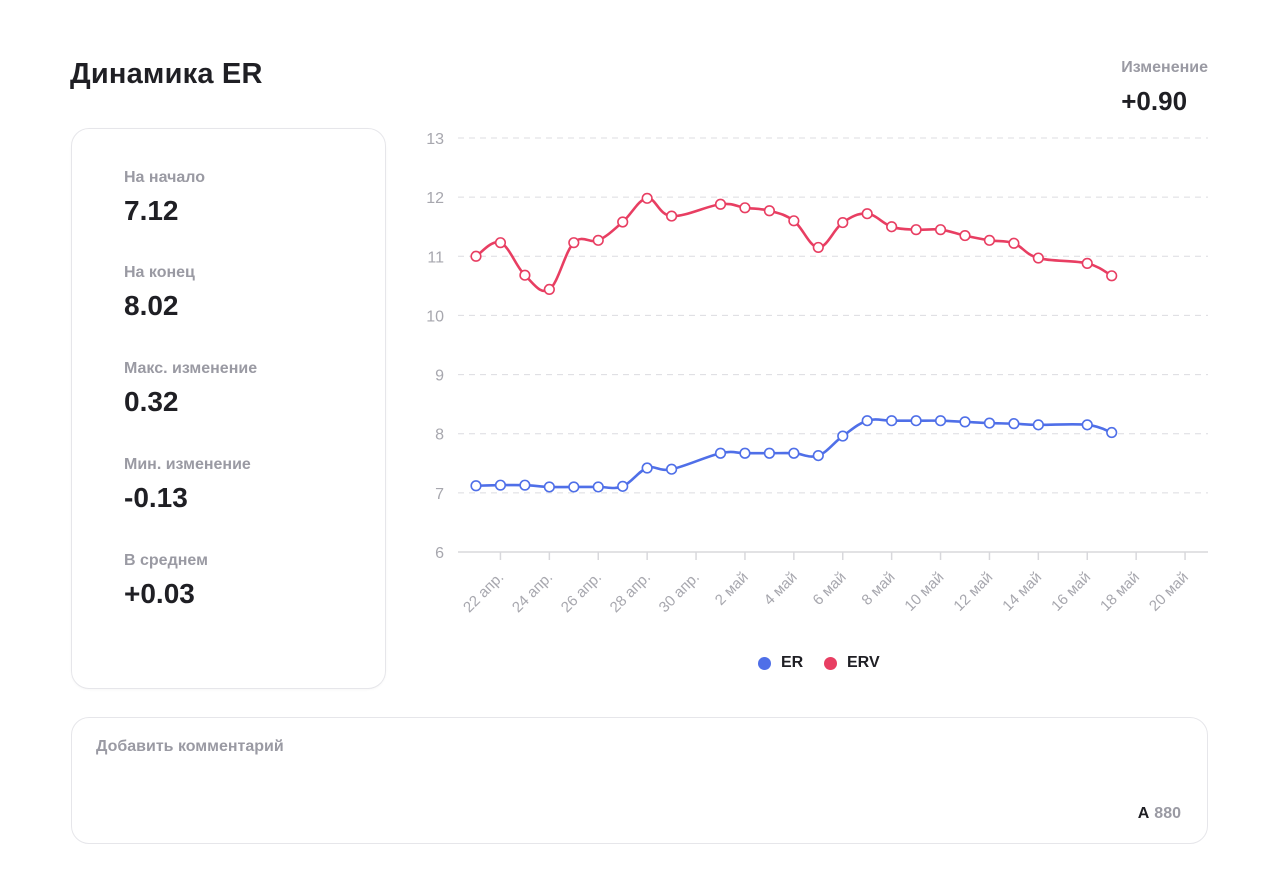  What do you see at coordinates (878, 589) in the screenshot?
I see `x-tick-label: 8 май` at bounding box center [878, 589].